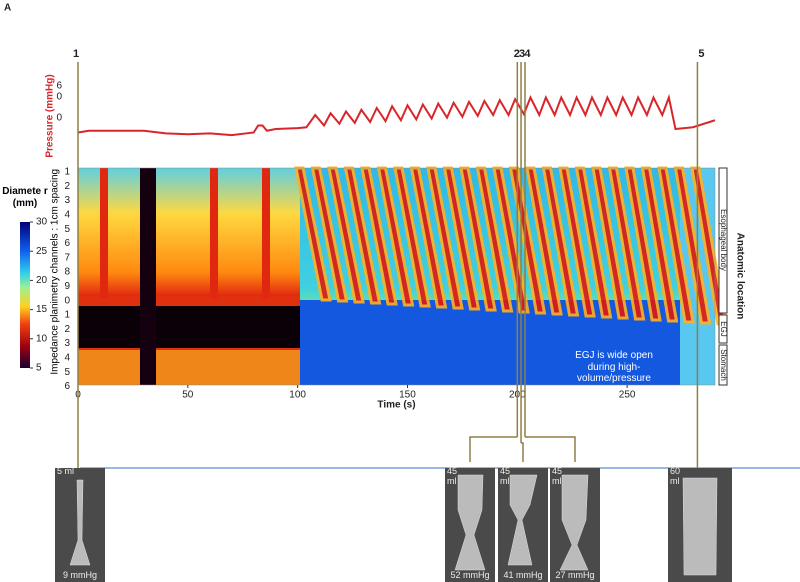  Describe the element at coordinates (575, 575) in the screenshot. I see `image-pressure: 27 mmHg` at that location.